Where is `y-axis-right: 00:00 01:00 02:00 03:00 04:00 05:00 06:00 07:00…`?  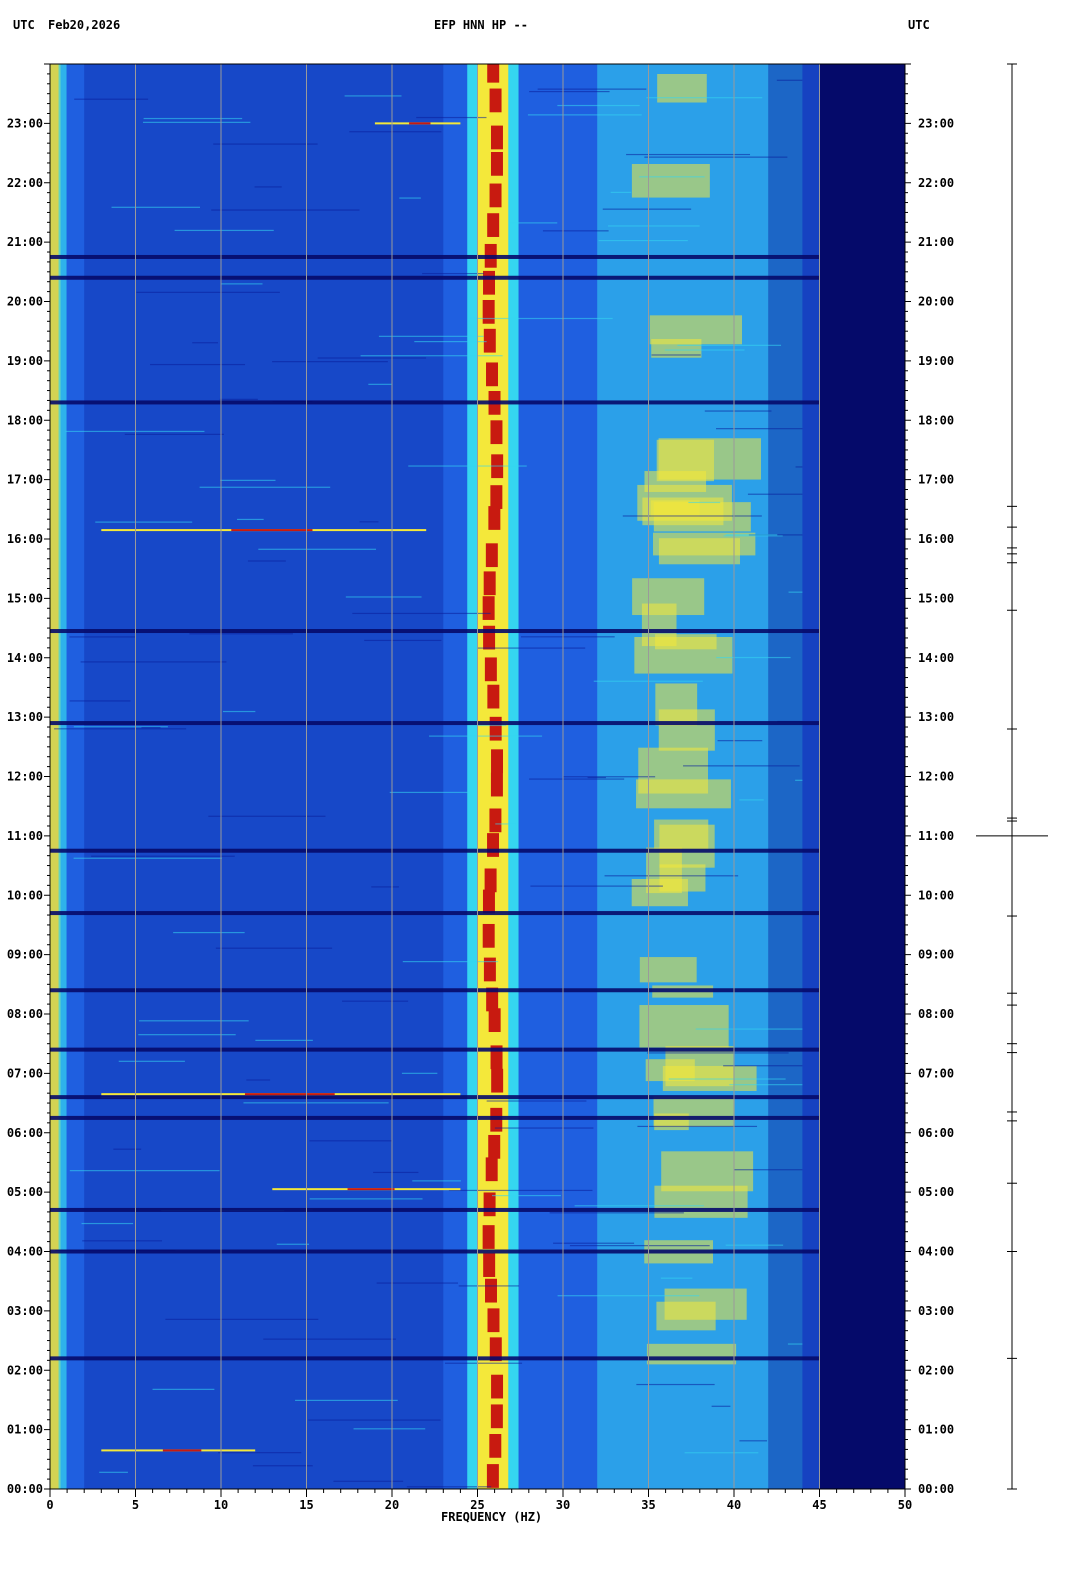
y-axis-right: 00:00 01:00 02:00 03:00 04:00 05:00 06:00 07:00… is located at coordinates (929, 779).